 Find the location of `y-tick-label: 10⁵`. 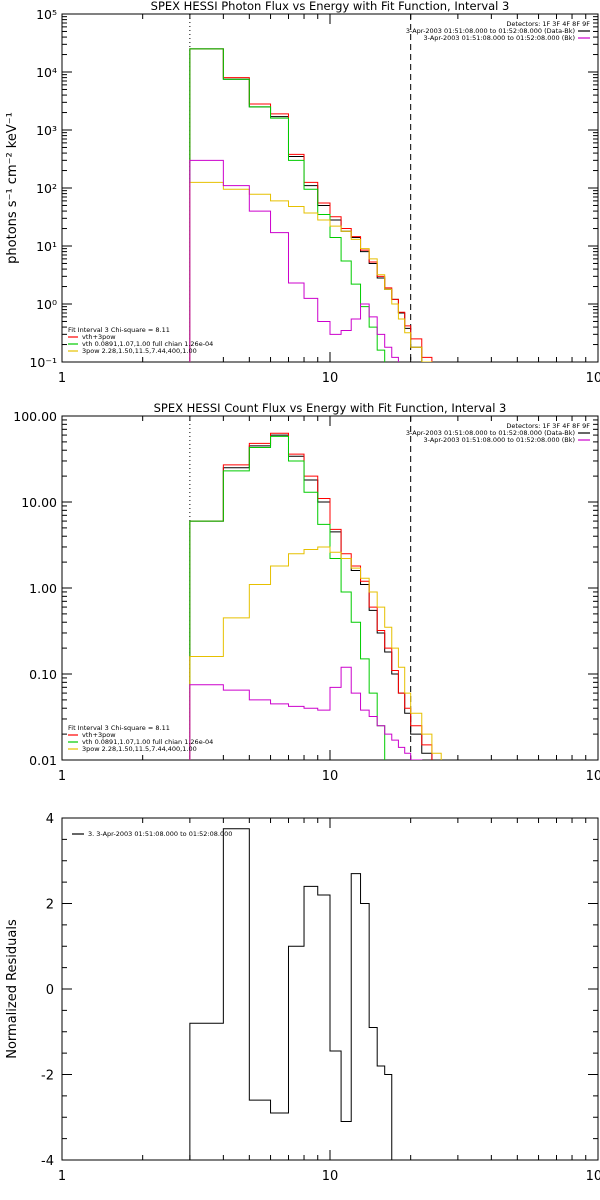

y-tick-label: 10⁵ is located at coordinates (46, 14).